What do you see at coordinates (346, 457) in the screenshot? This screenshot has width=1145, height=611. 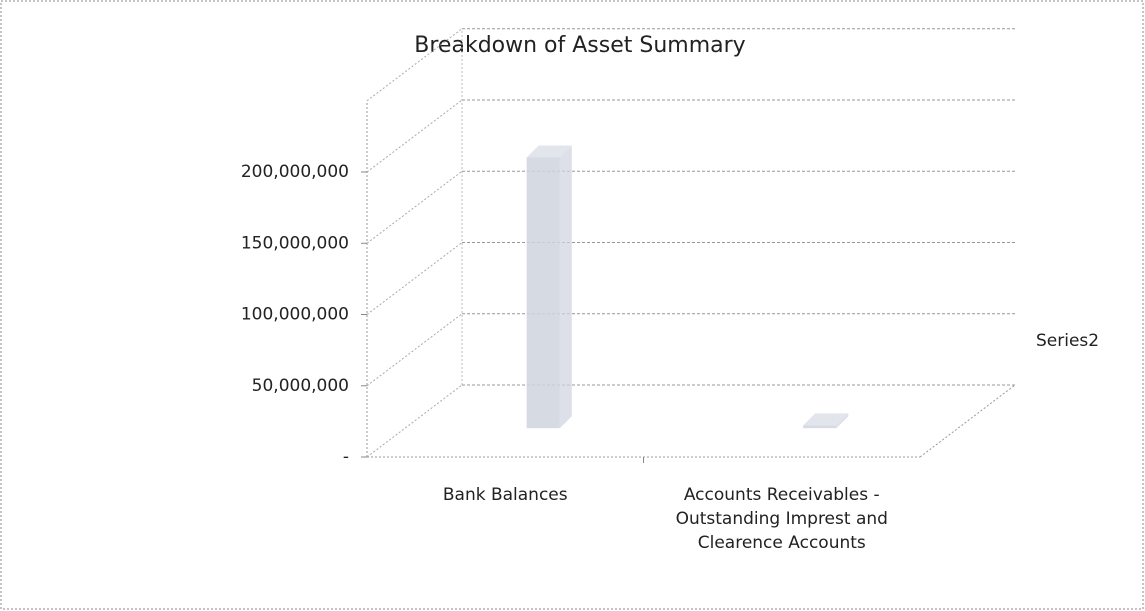 I see `y-tick-label: -` at bounding box center [346, 457].